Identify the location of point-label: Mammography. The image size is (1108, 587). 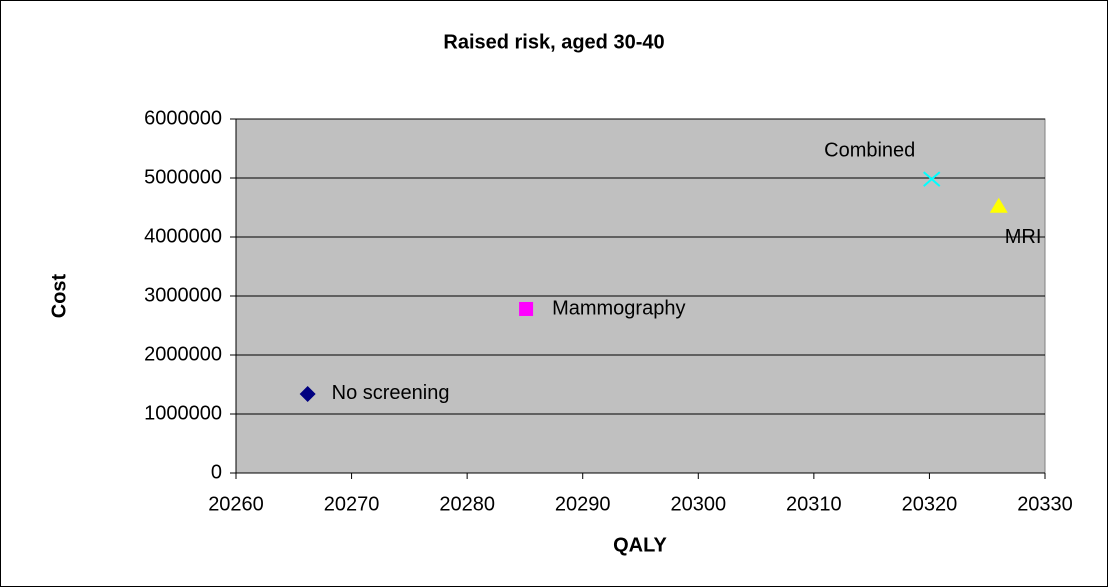
(618, 308).